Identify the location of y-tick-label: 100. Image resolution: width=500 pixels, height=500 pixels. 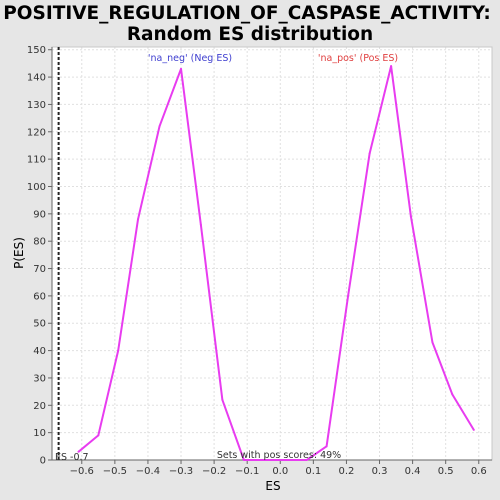
(36, 187).